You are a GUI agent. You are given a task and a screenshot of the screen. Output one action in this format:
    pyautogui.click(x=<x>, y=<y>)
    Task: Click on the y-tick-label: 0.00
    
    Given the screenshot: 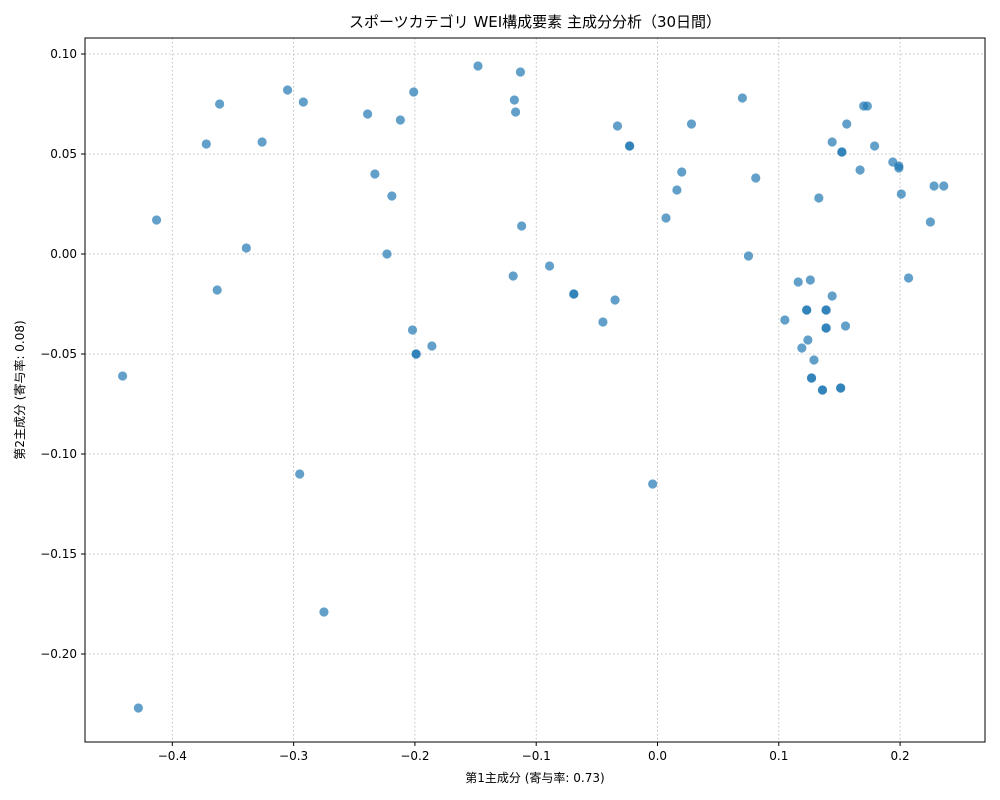 What is the action you would take?
    pyautogui.click(x=63, y=254)
    